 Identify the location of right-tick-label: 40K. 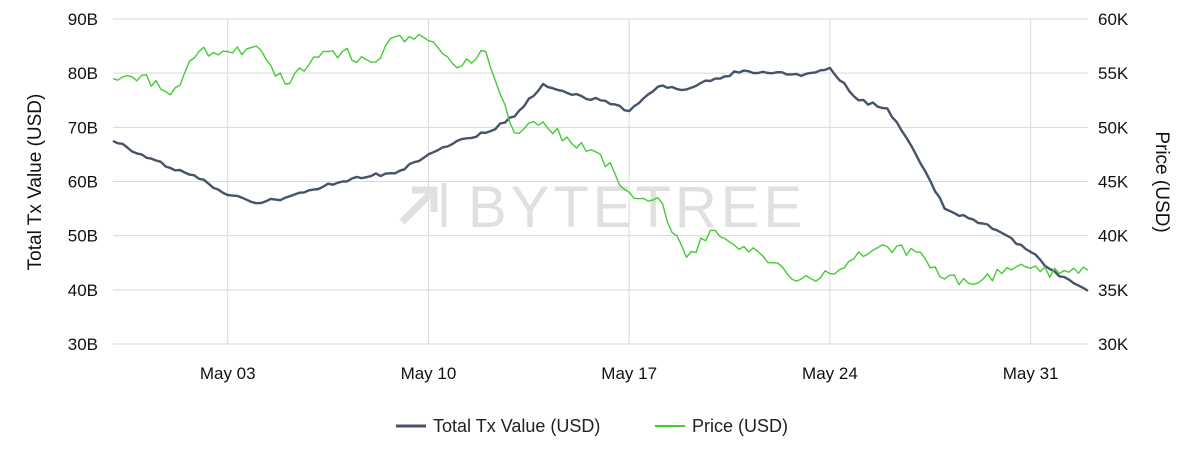
(1113, 236).